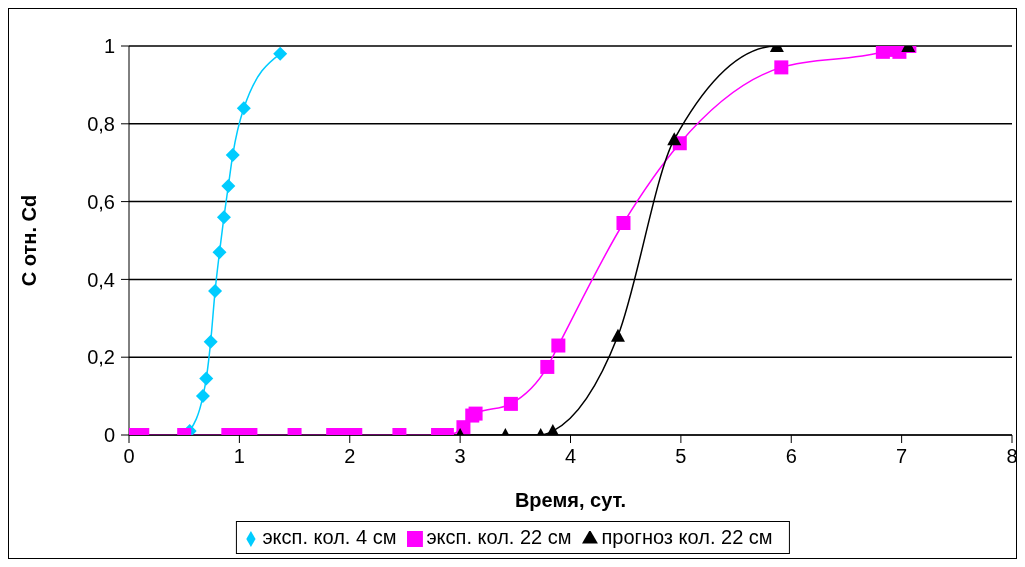 The width and height of the screenshot is (1025, 567). Describe the element at coordinates (681, 456) in the screenshot. I see `x-tick-label: 5` at that location.